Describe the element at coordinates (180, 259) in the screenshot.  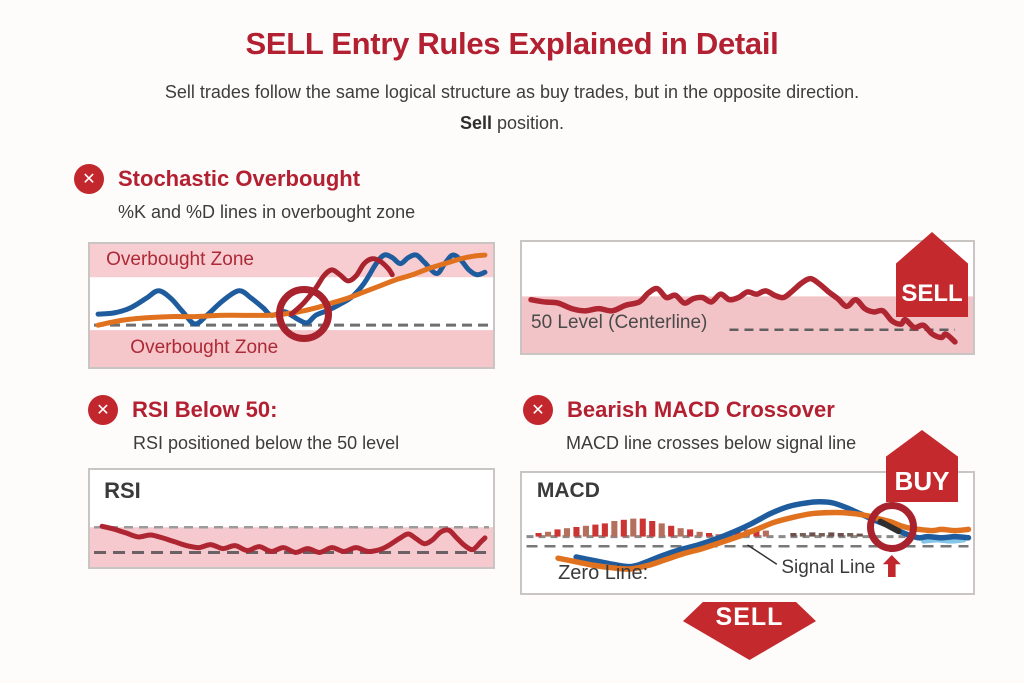
I see `overbought-zone-label-top: Overbought Zone` at that location.